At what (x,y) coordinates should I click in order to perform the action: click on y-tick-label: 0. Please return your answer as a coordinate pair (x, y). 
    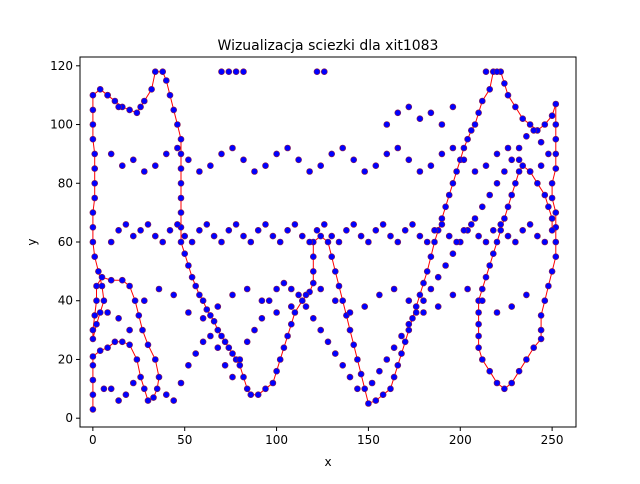
    Looking at the image, I should click on (69, 418).